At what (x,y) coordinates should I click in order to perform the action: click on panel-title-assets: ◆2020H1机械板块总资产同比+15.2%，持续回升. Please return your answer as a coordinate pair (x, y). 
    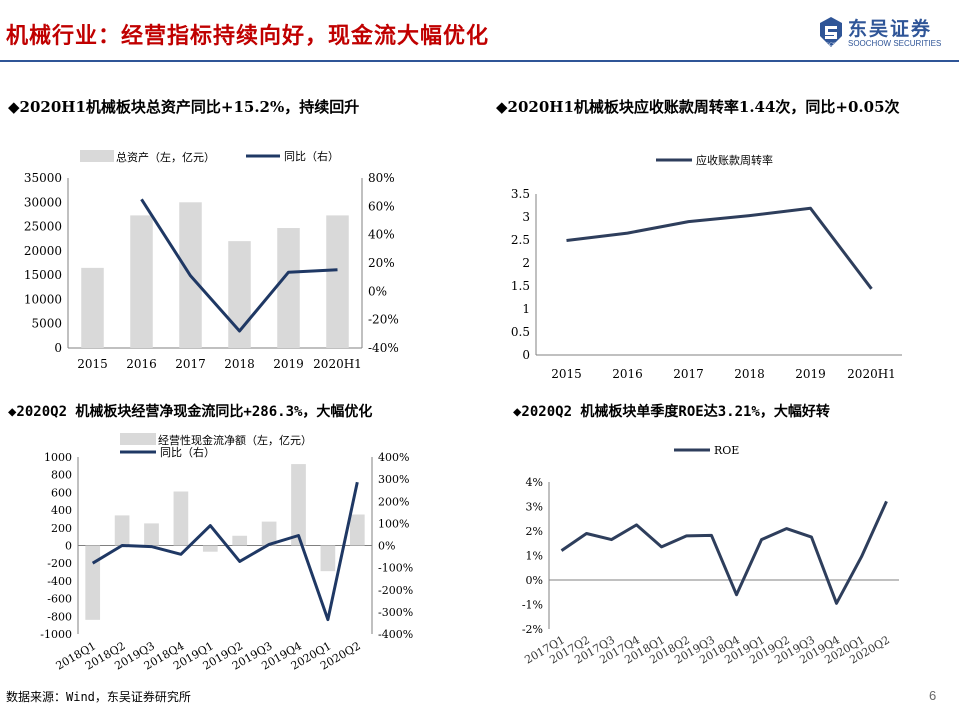
    Looking at the image, I should click on (184, 107).